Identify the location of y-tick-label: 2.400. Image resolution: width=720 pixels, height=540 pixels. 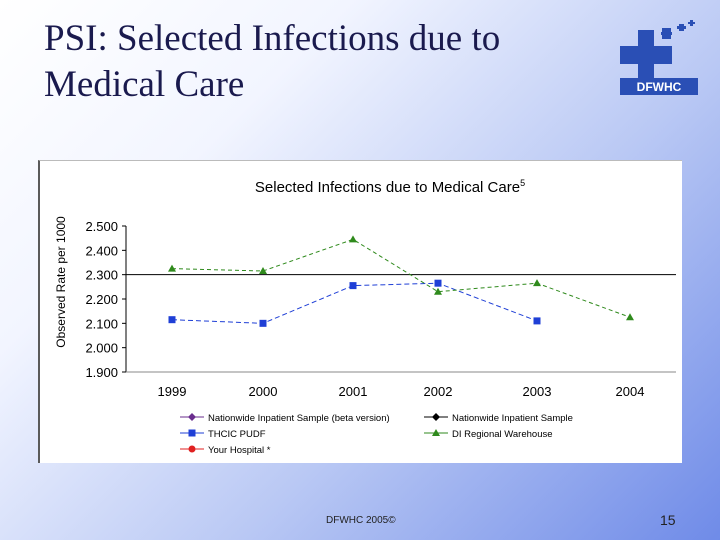
(101, 250).